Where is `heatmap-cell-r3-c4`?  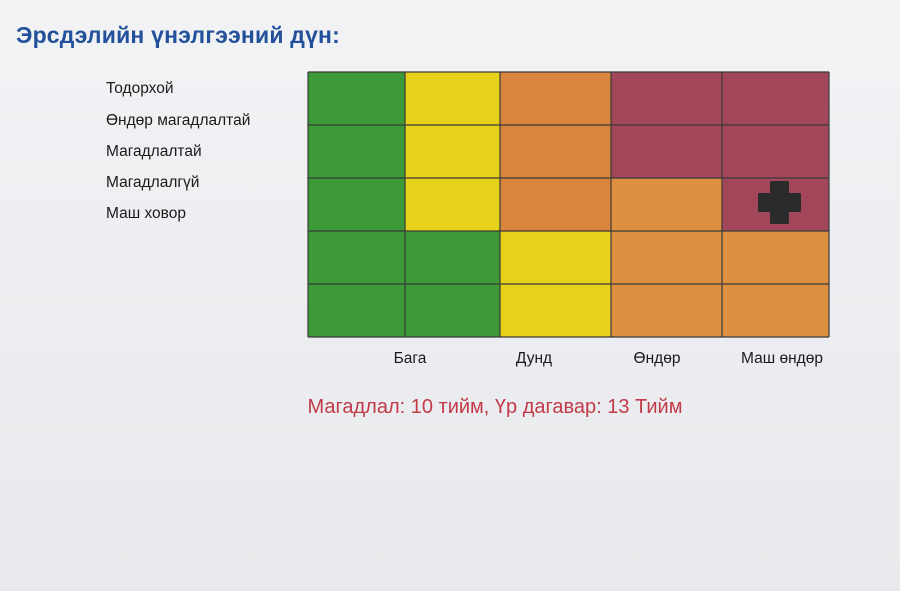
heatmap-cell-r3-c4 is located at coordinates (775, 257).